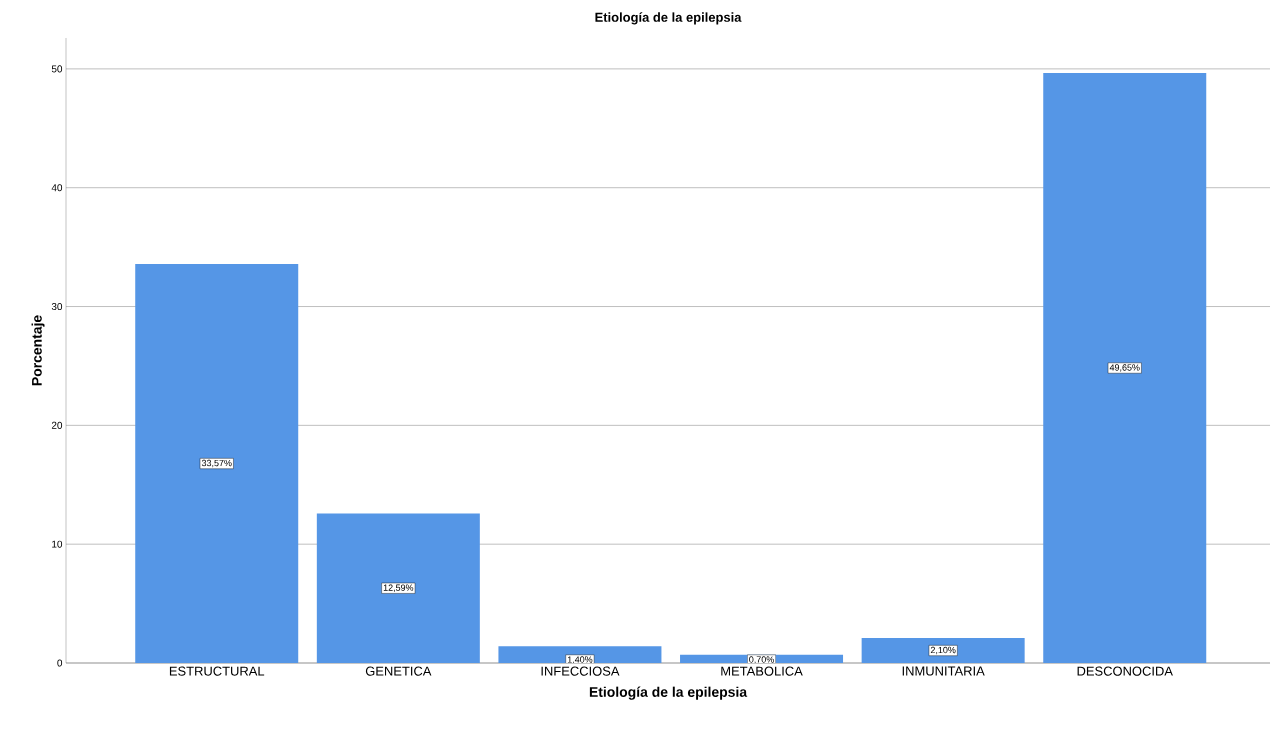 The height and width of the screenshot is (740, 1274). Describe the element at coordinates (57, 69) in the screenshot. I see `y-tick-label: 50` at that location.